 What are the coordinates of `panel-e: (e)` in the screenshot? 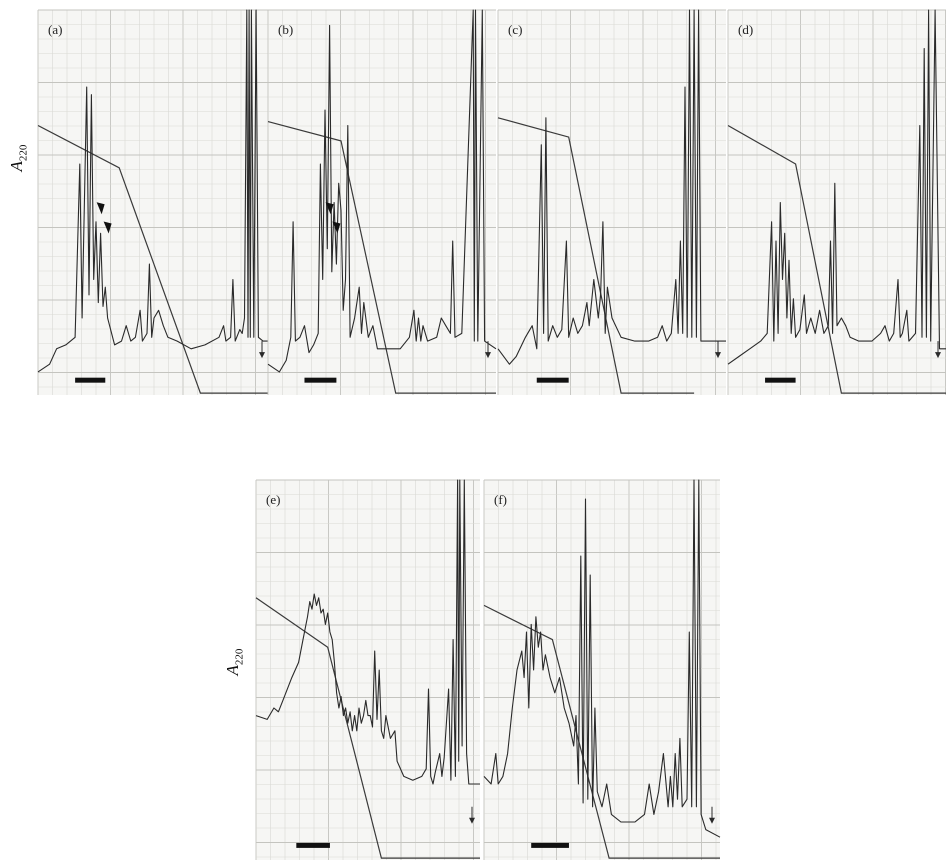 It's located at (367, 669).